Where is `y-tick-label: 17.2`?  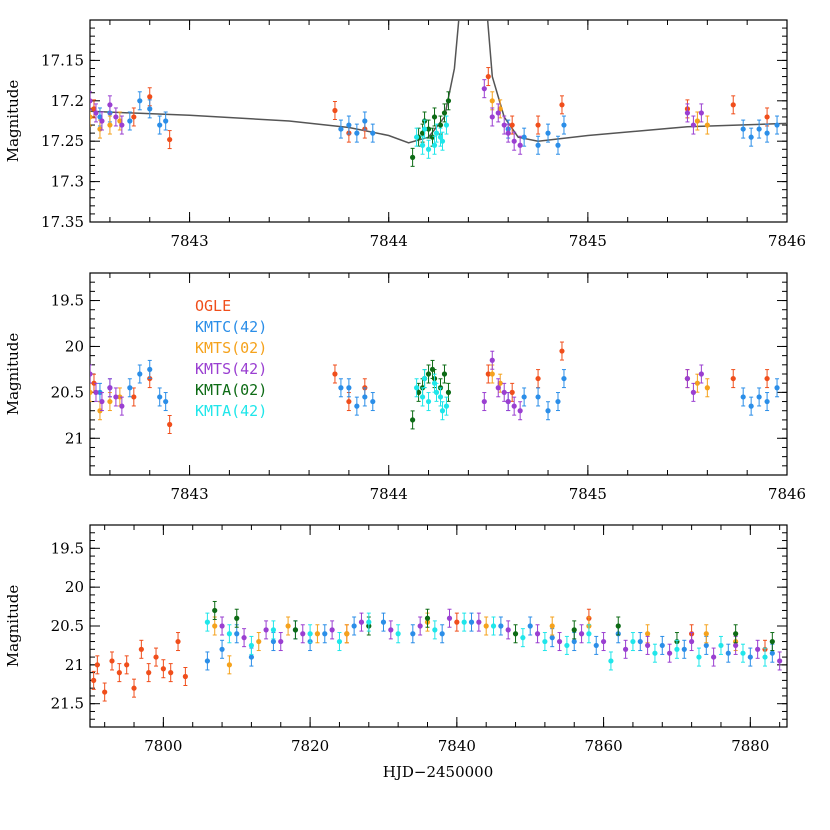 y-tick-label: 17.2 is located at coordinates (67, 101).